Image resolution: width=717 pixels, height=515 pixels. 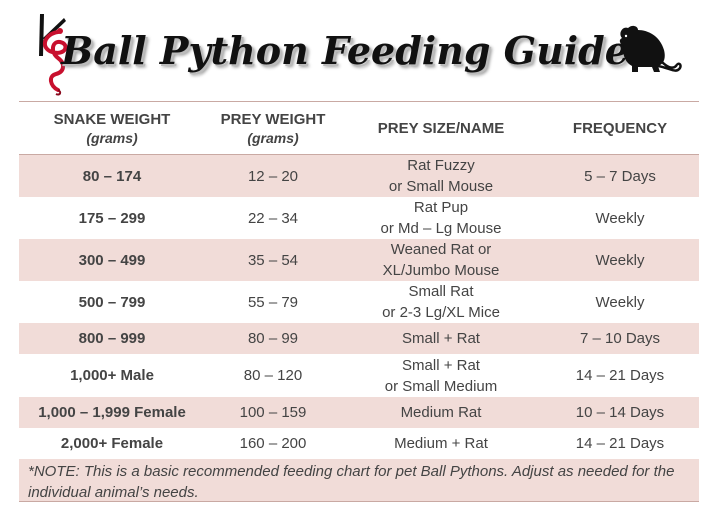 What do you see at coordinates (620, 128) in the screenshot?
I see `col-frequency: FREQUENCY` at bounding box center [620, 128].